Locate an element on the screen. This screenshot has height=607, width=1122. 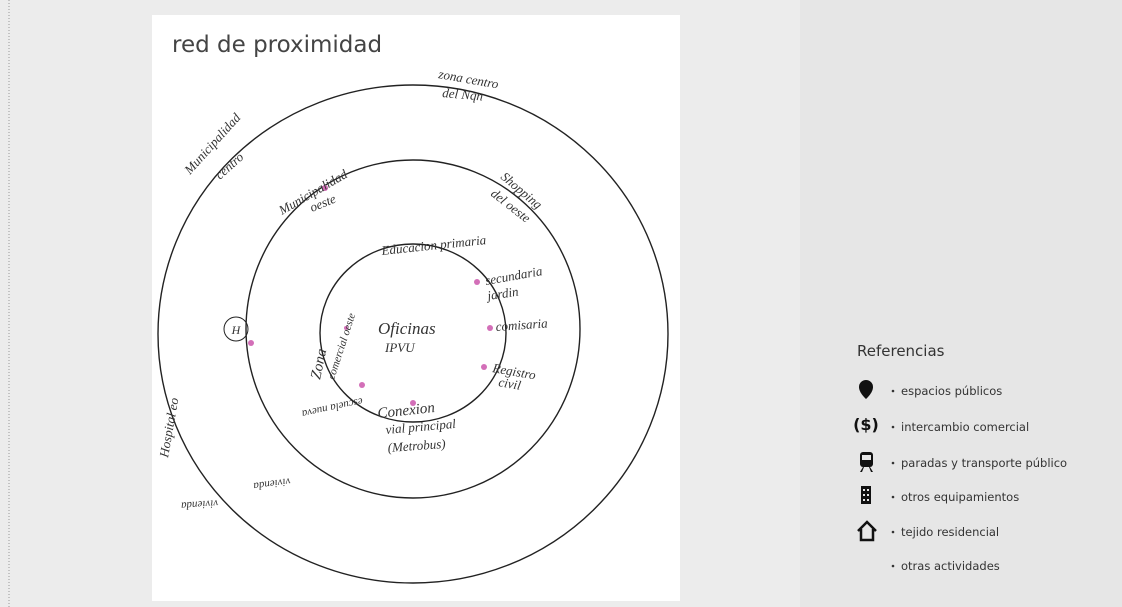
label: del Nqn is located at coordinates (463, 94).